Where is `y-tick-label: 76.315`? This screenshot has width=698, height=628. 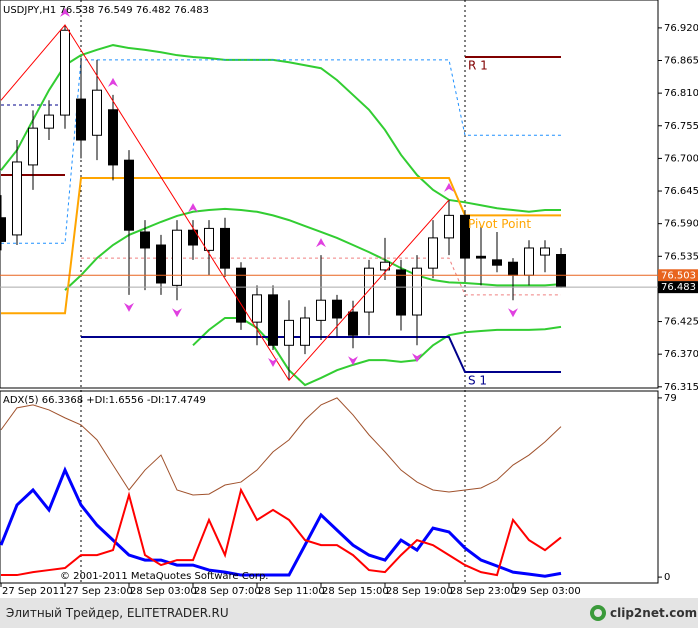 y-tick-label: 76.315 is located at coordinates (681, 387).